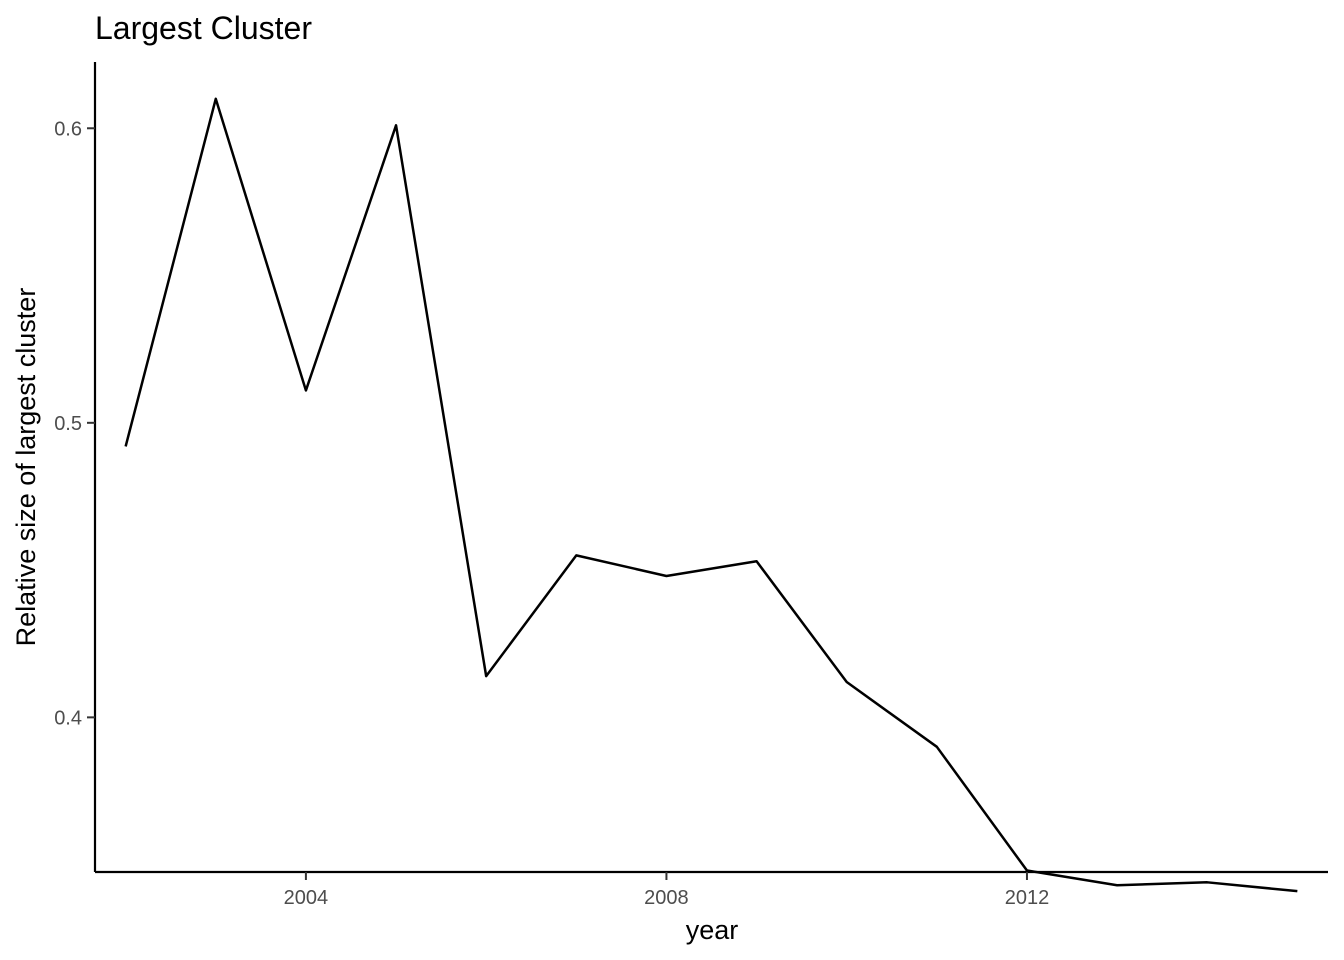 This screenshot has height=960, width=1344. I want to click on chart-title: Largest Cluster, so click(203, 28).